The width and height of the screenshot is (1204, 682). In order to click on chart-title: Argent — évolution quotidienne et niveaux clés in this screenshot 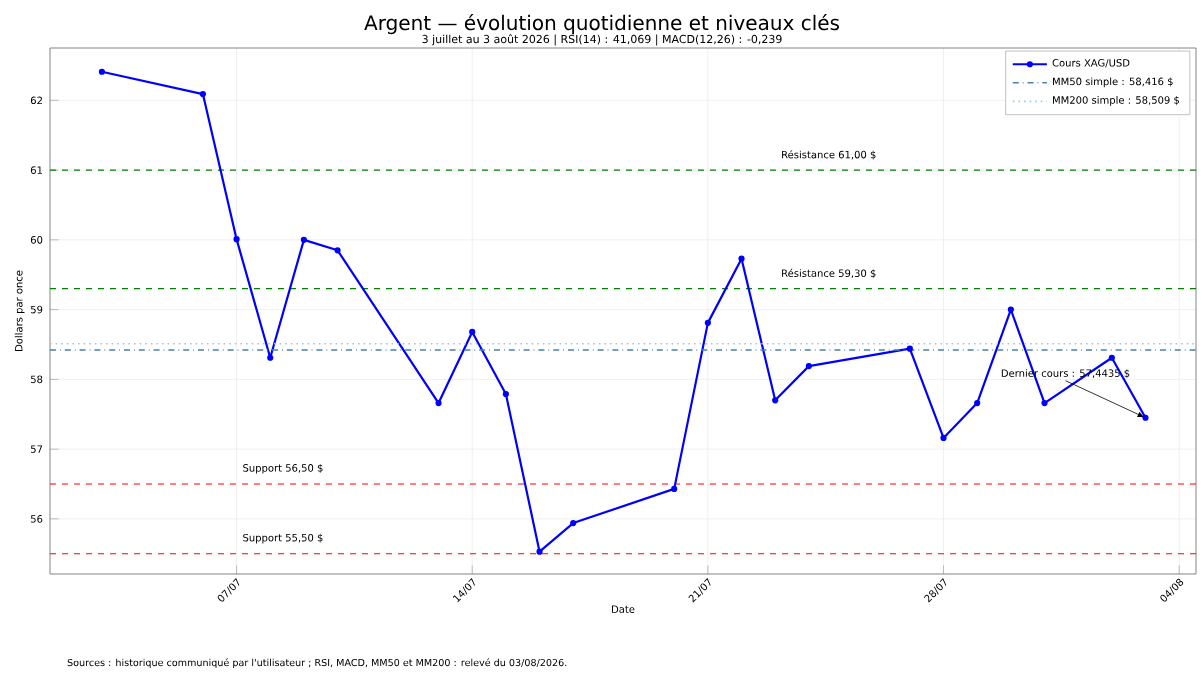, I will do `click(602, 24)`.